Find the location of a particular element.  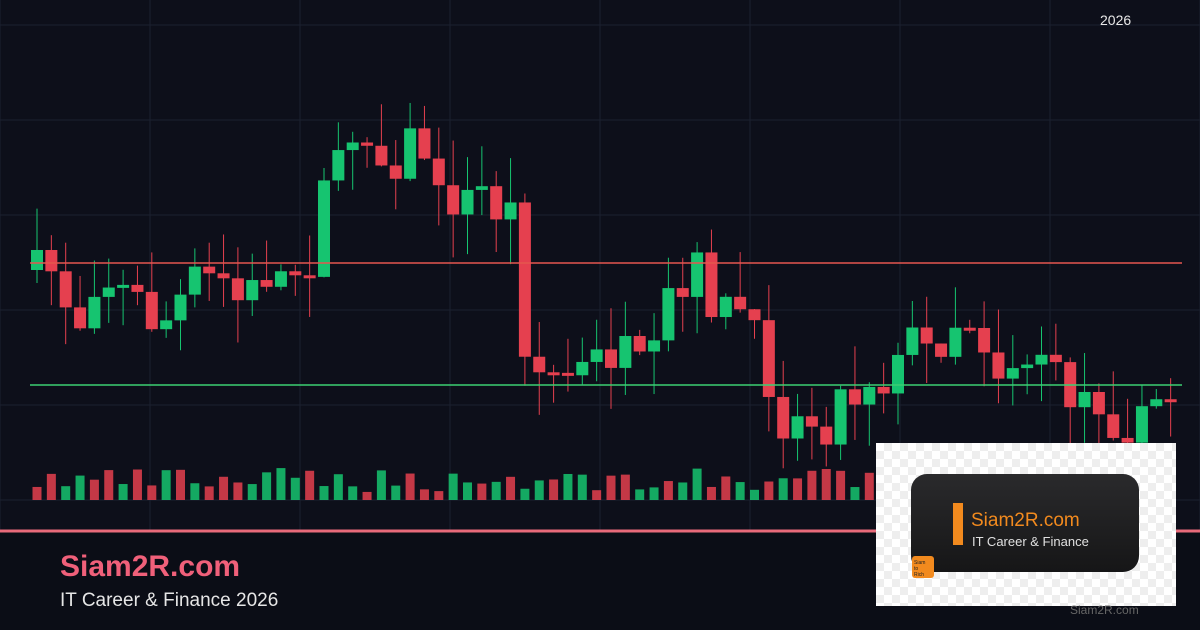

logo-badge-text: Siam to Rich is located at coordinates (920, 569).